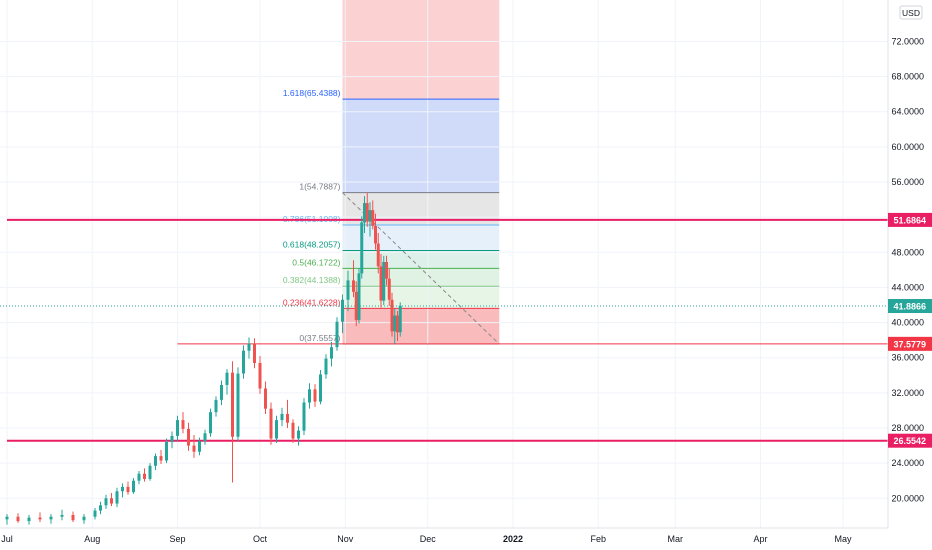  Describe the element at coordinates (466, 538) in the screenshot. I see `time-axis: Jul Aug Sep Oct Nov Dec 2022 Feb Mar Apr May` at that location.